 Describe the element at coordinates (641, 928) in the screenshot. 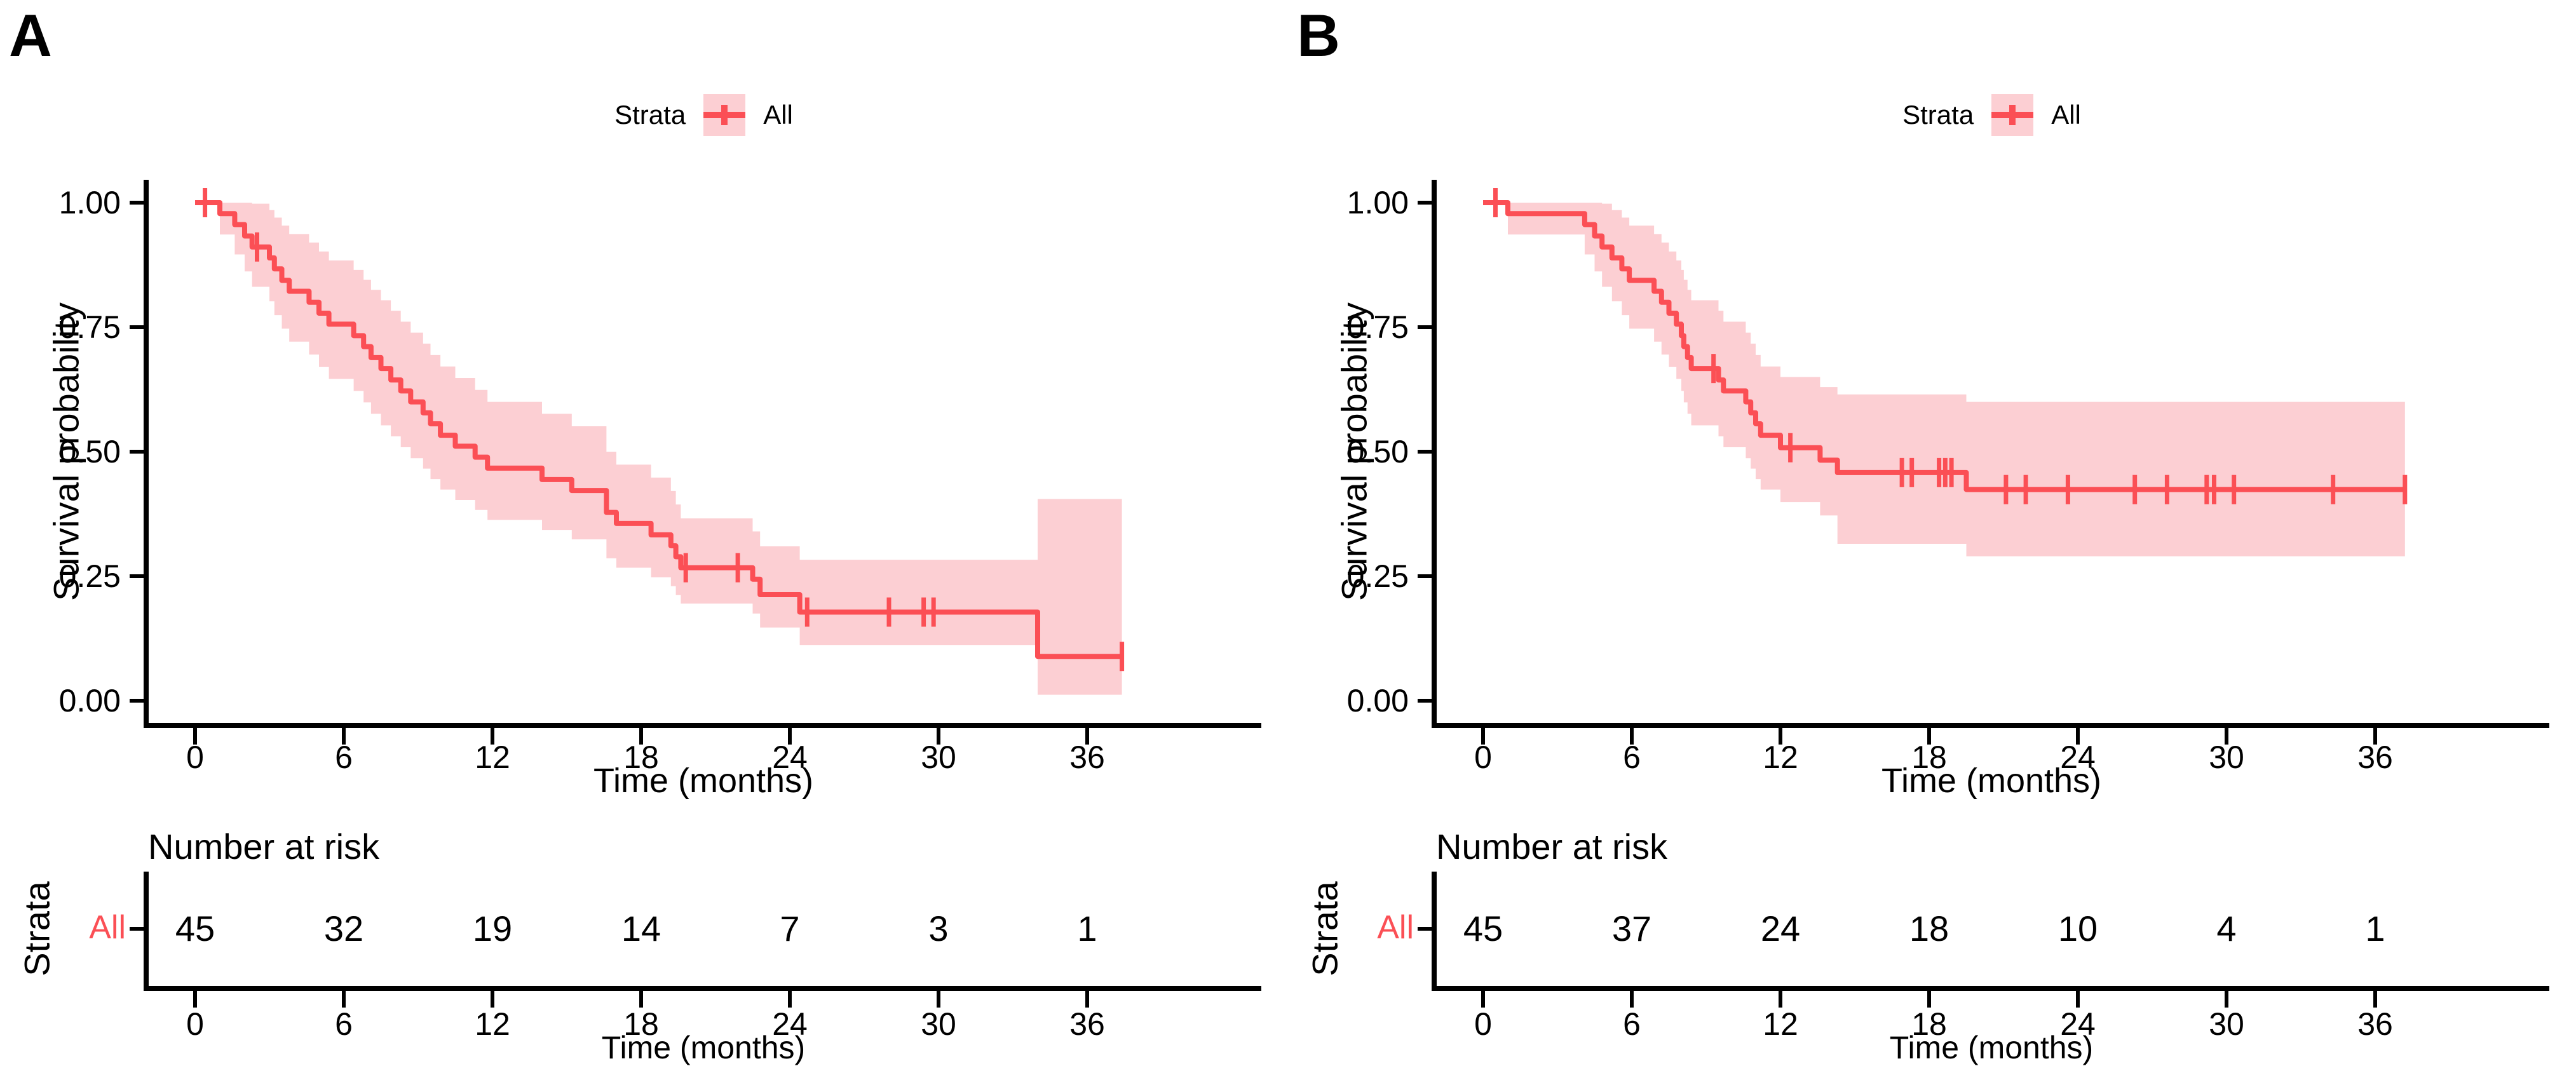

I see `risk-count: 14` at that location.